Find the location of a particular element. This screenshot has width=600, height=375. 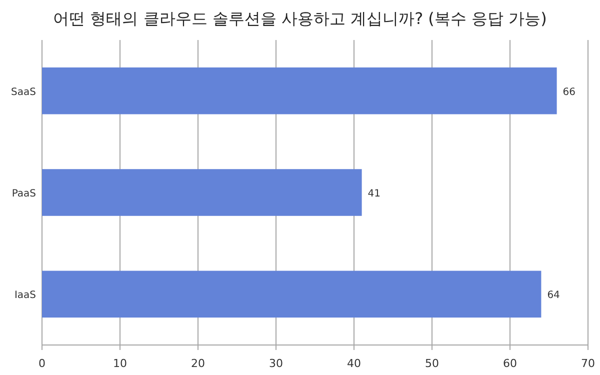

data-label: 66 is located at coordinates (569, 92).